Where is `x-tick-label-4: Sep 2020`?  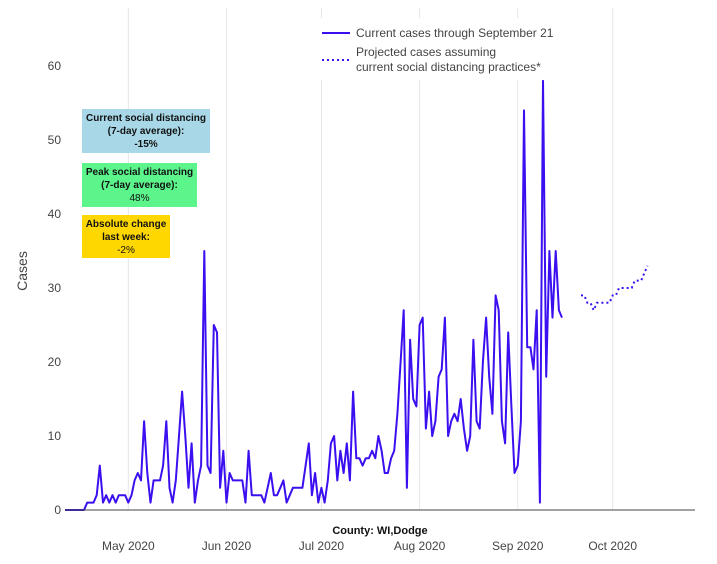
x-tick-label-4: Sep 2020 is located at coordinates (518, 546).